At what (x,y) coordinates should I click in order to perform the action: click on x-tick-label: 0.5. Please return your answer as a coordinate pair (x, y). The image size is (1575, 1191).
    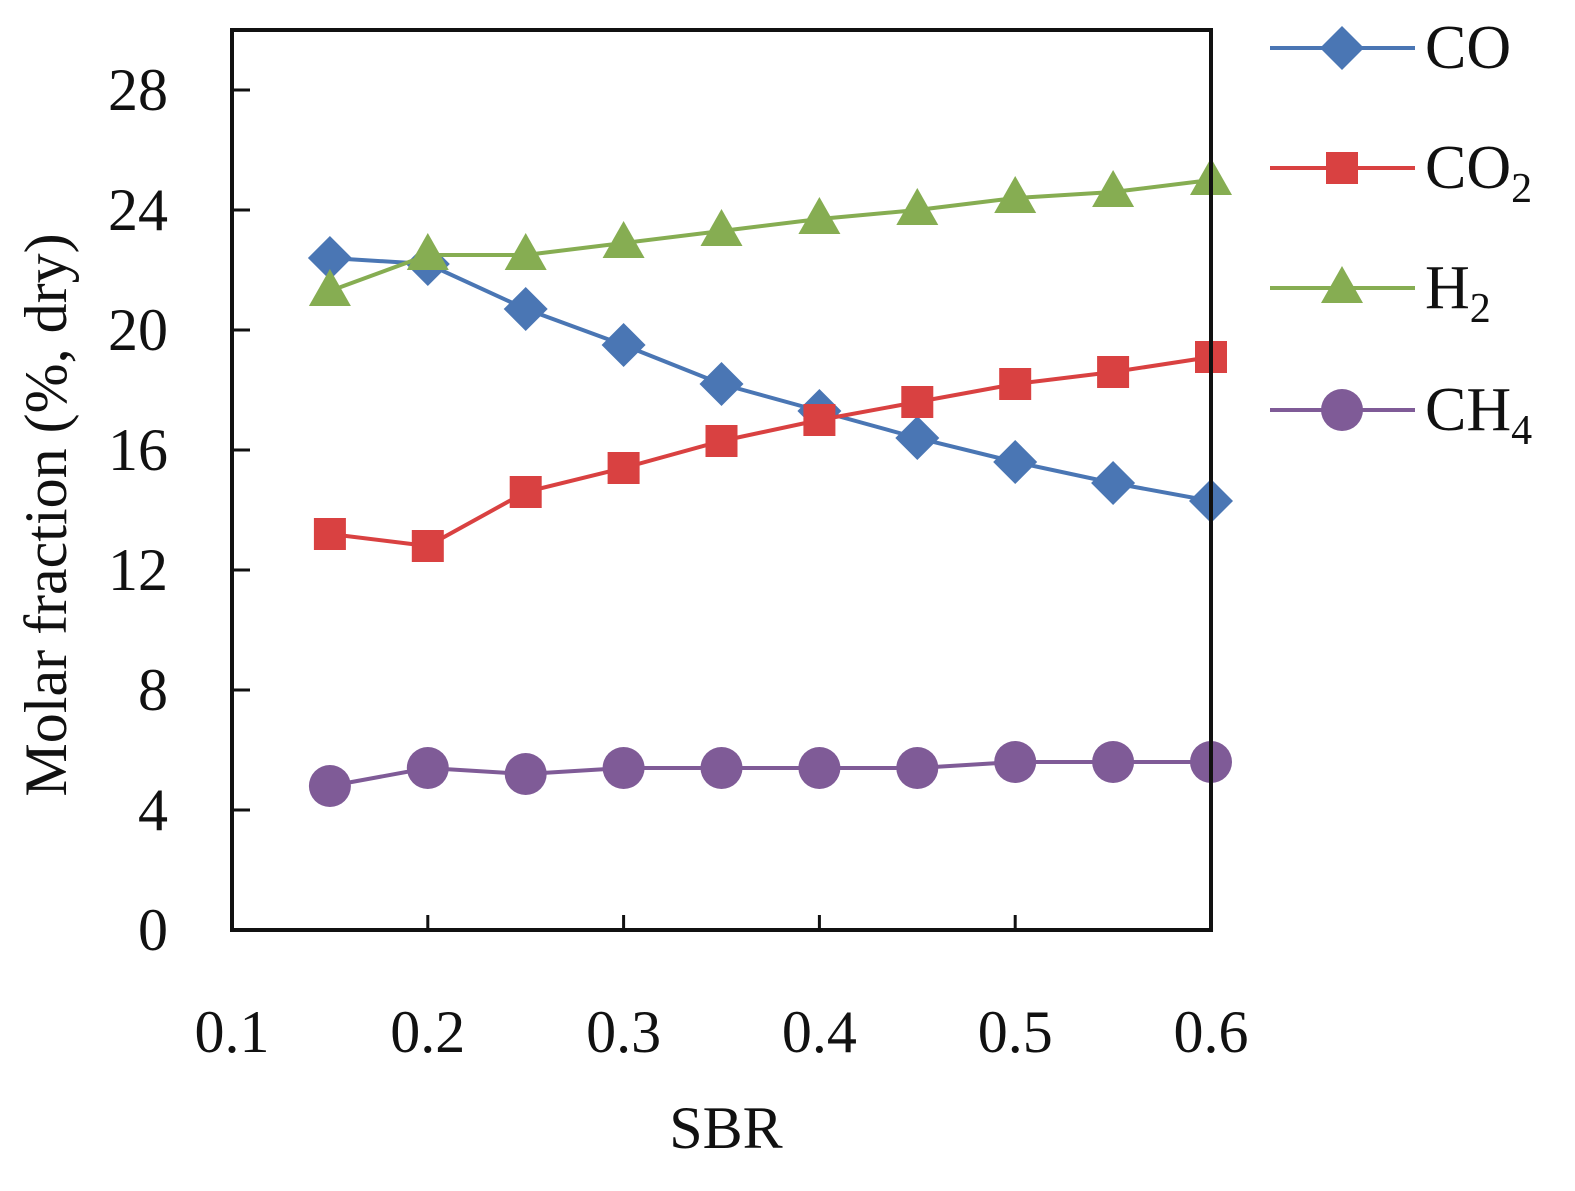
    Looking at the image, I should click on (1015, 1032).